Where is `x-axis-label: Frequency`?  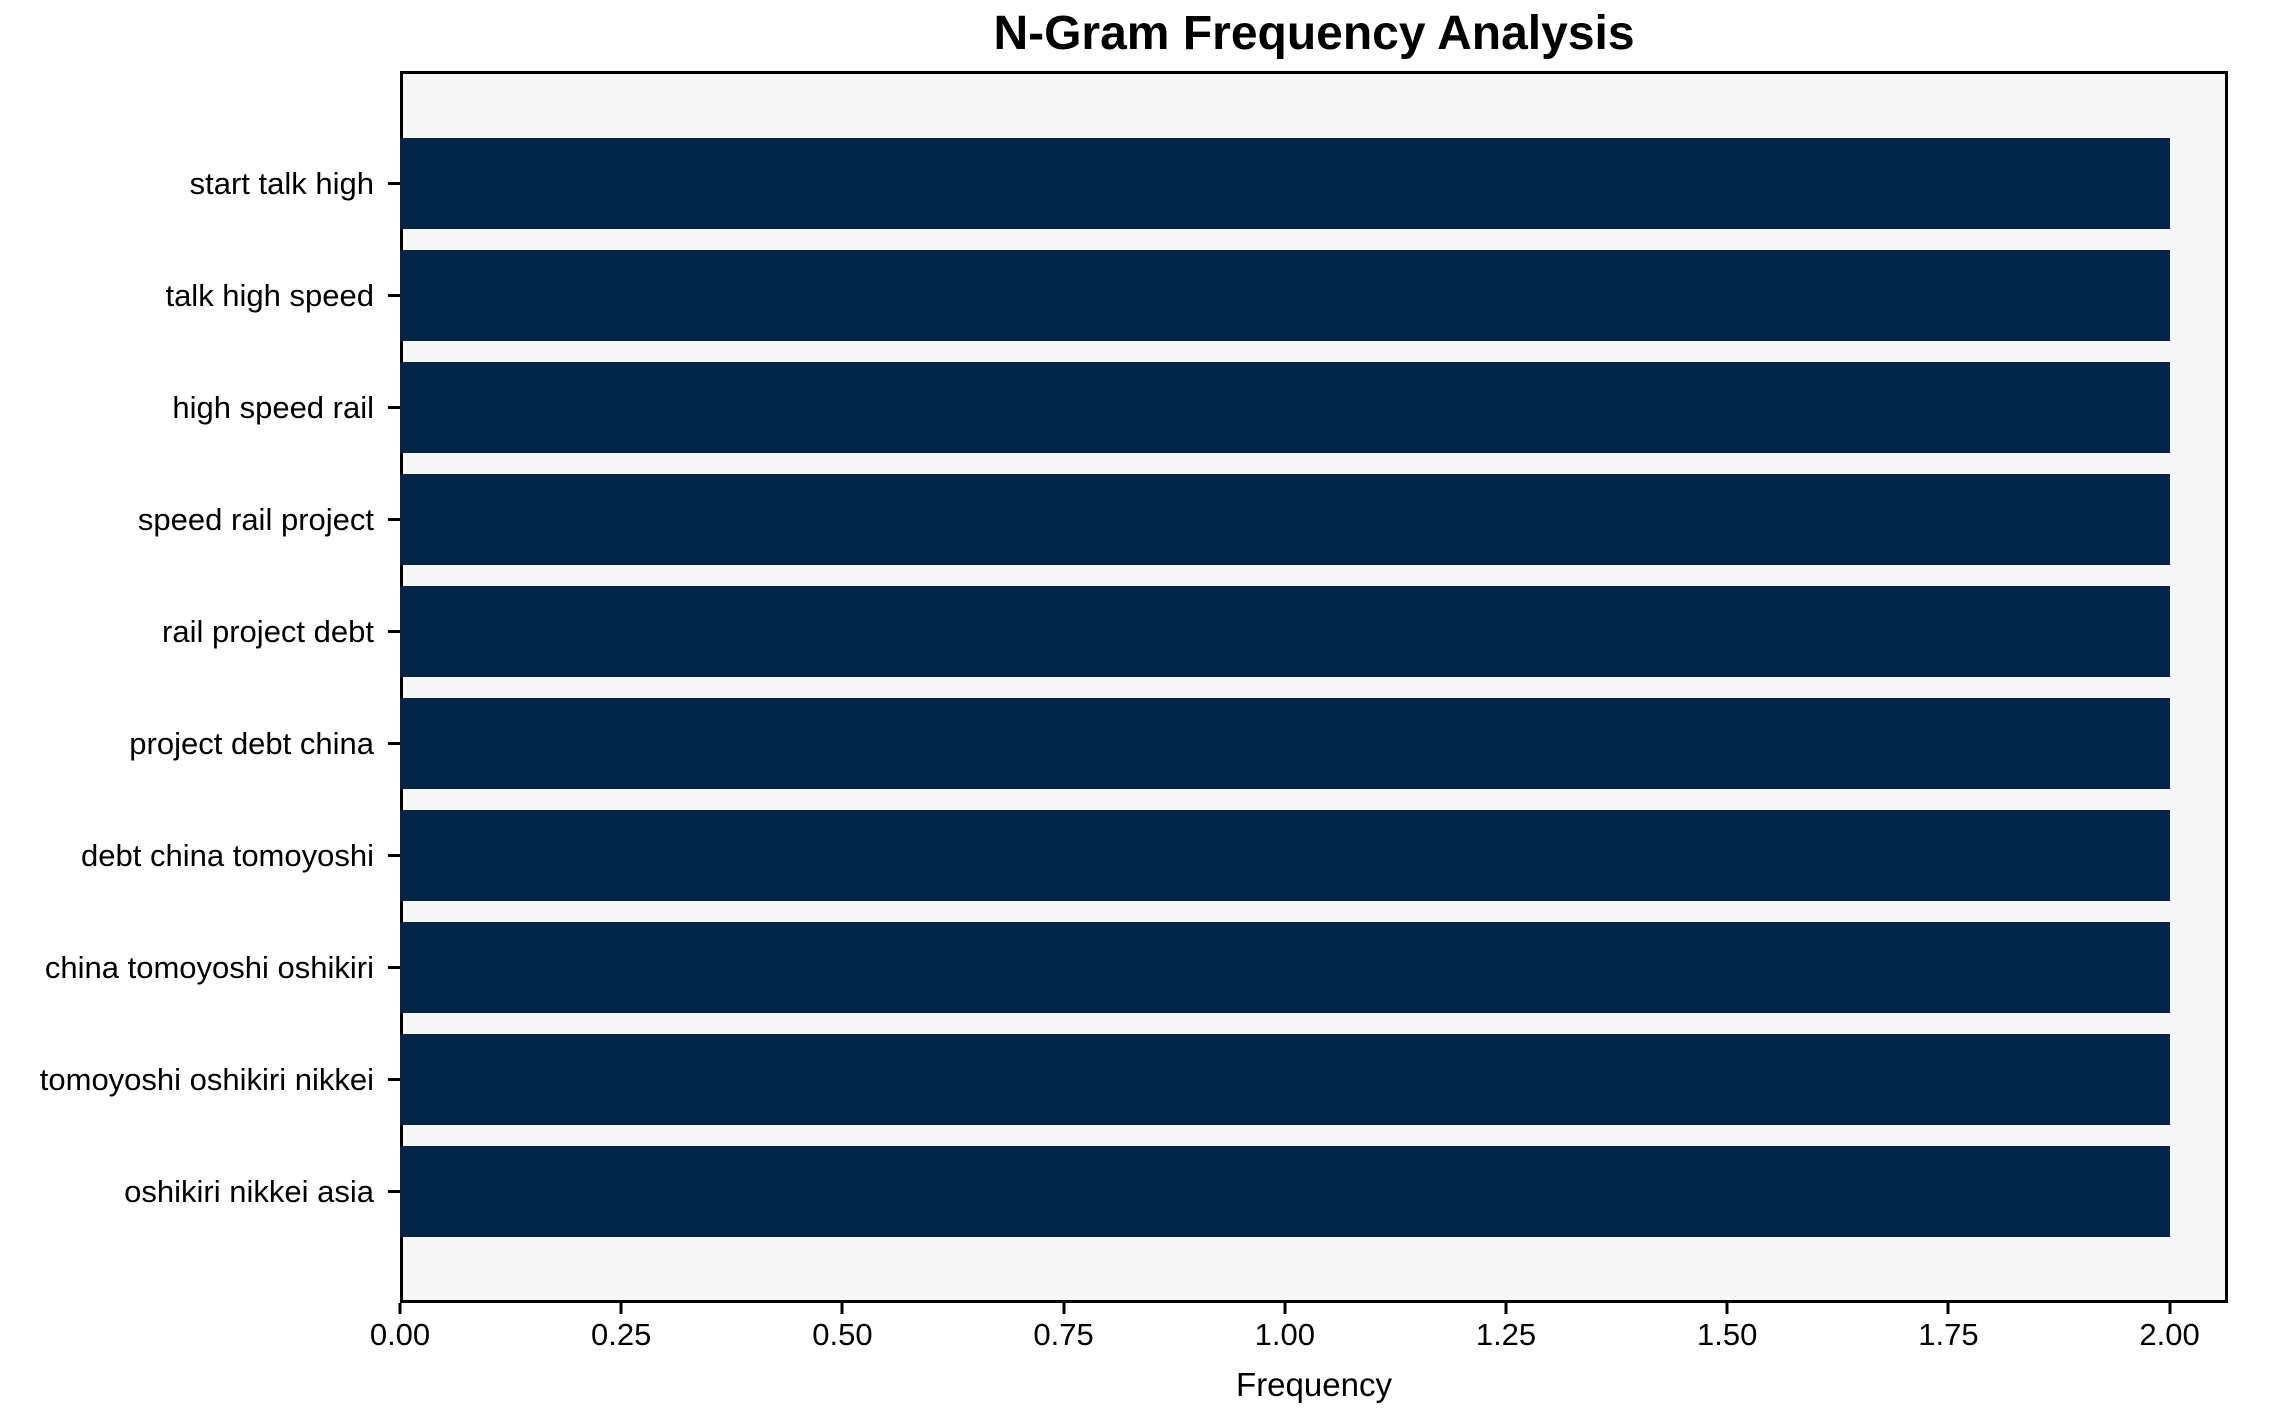
x-axis-label: Frequency is located at coordinates (1314, 1384).